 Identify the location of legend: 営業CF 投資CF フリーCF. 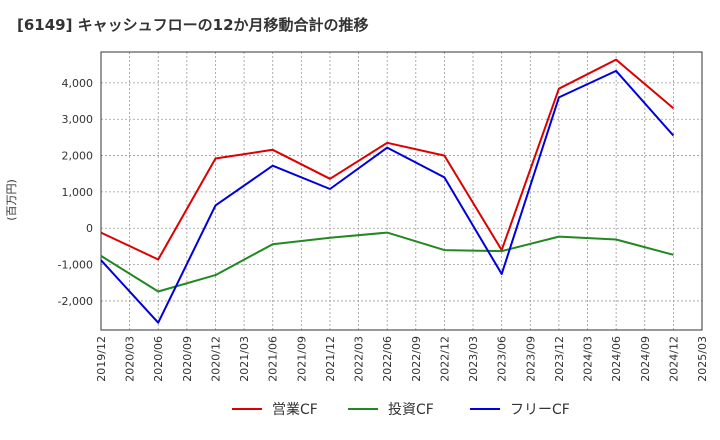
(401, 410).